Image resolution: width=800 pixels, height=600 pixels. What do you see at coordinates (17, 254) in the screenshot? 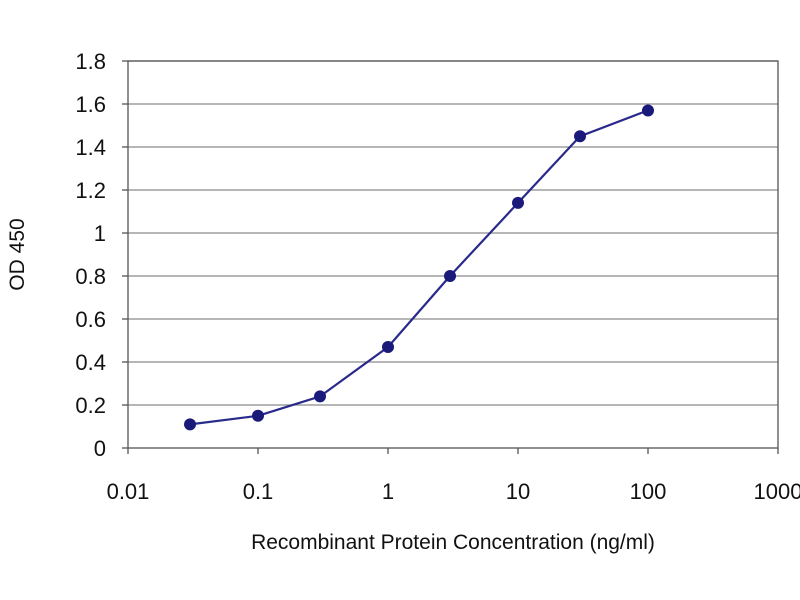
I see `y-axis-title: OD 450` at bounding box center [17, 254].